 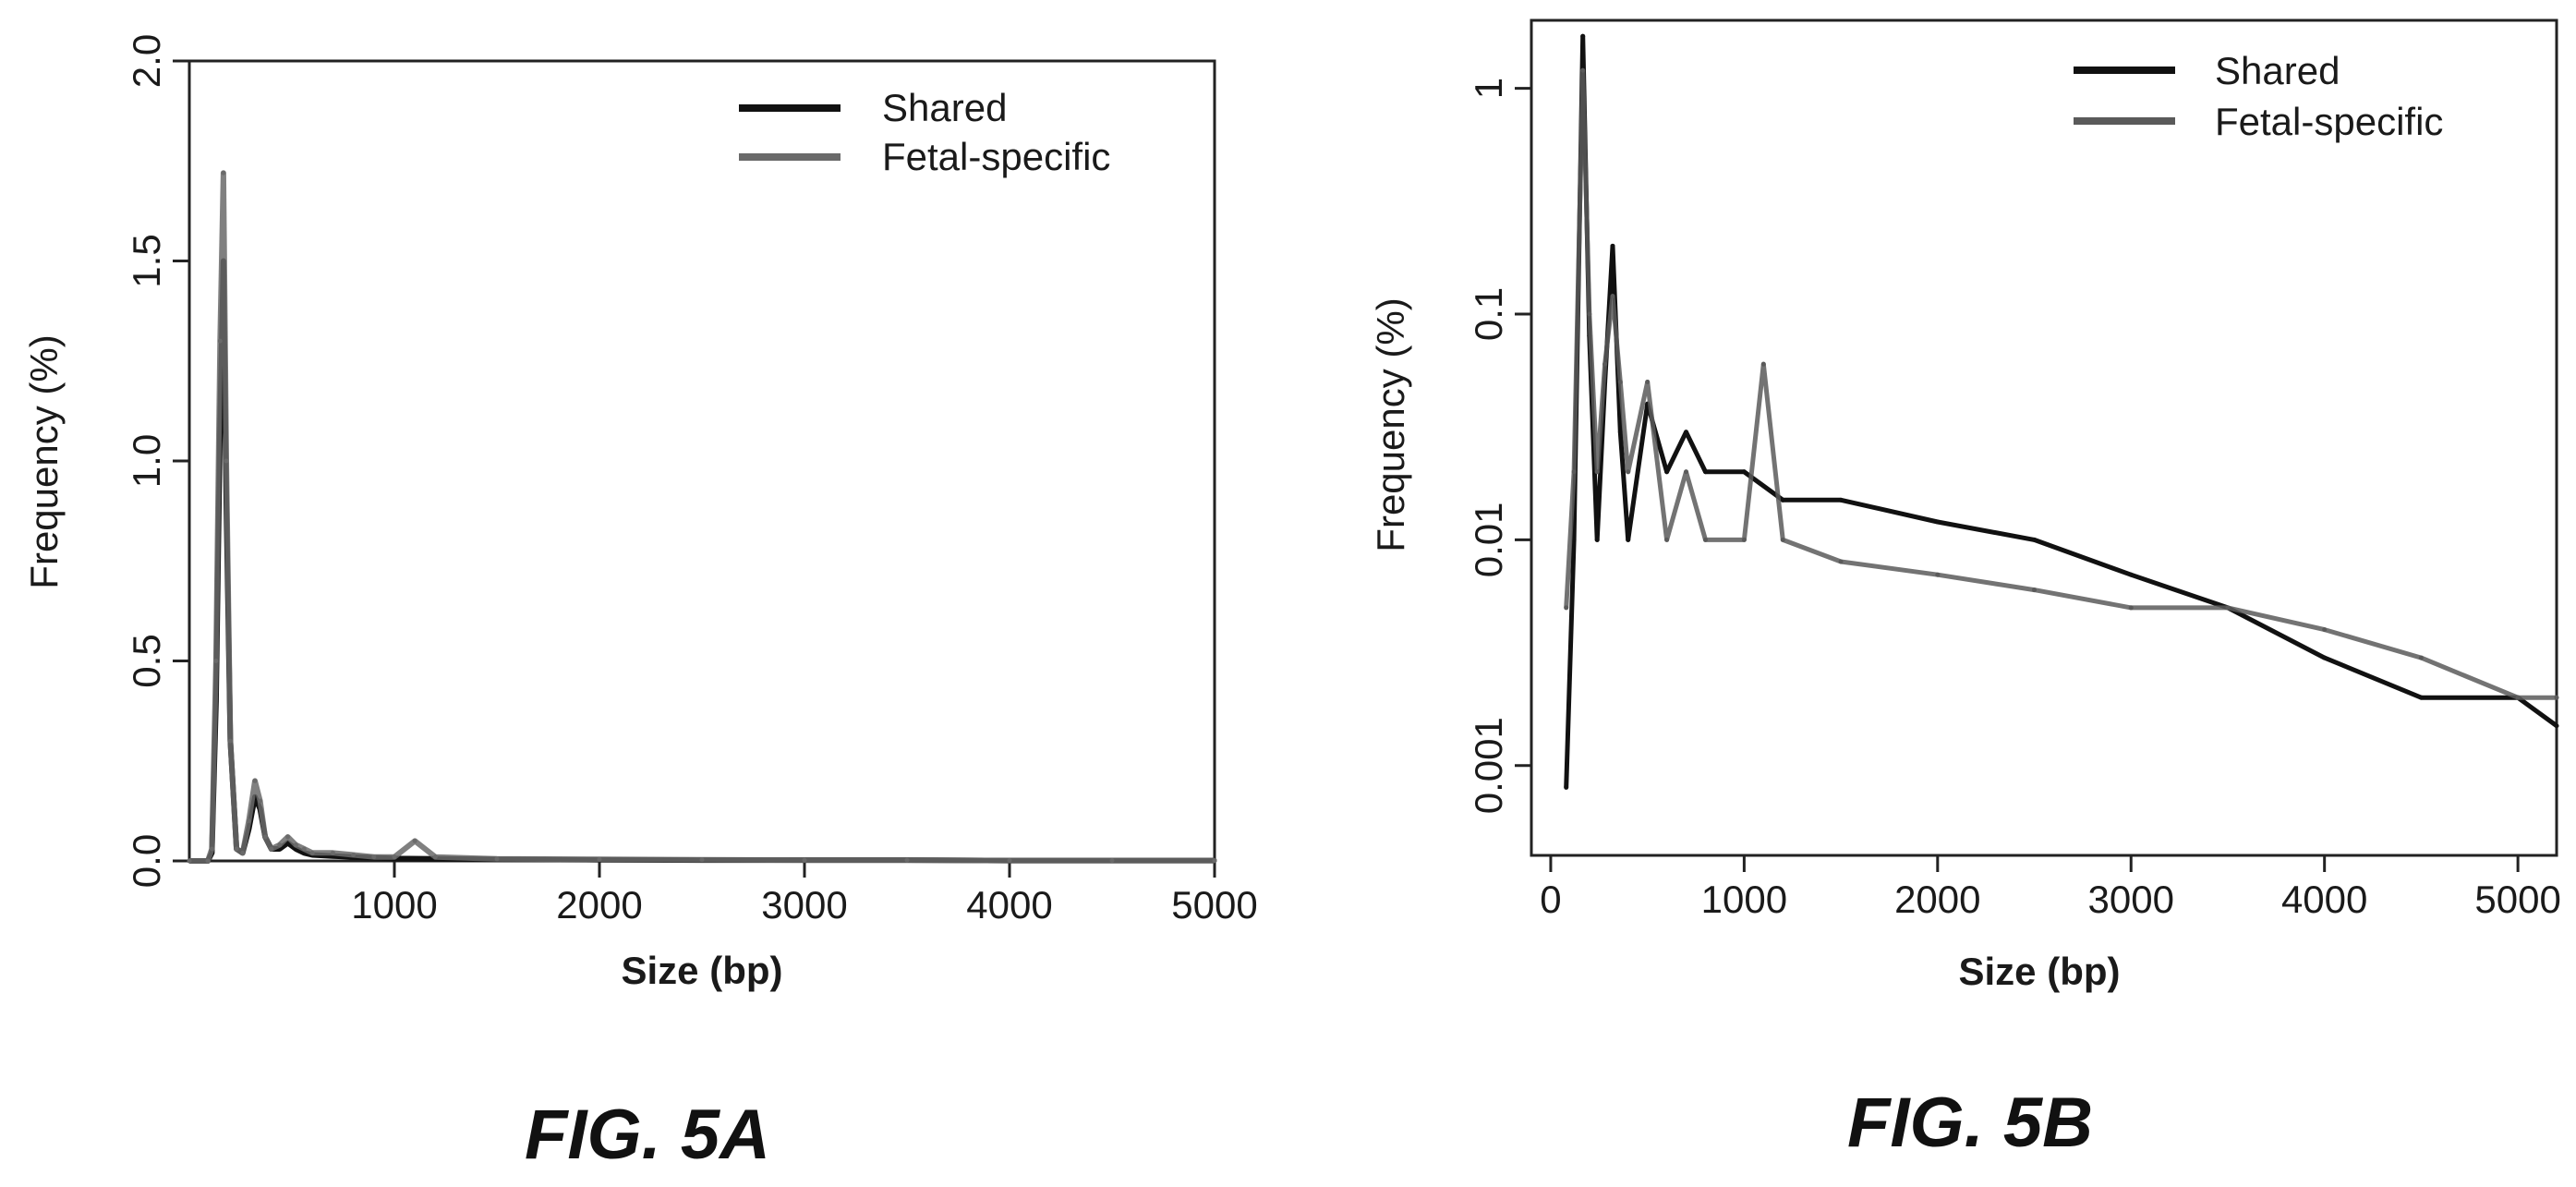 I want to click on y-tick-label-5b-2: 0.1, so click(x=1488, y=314).